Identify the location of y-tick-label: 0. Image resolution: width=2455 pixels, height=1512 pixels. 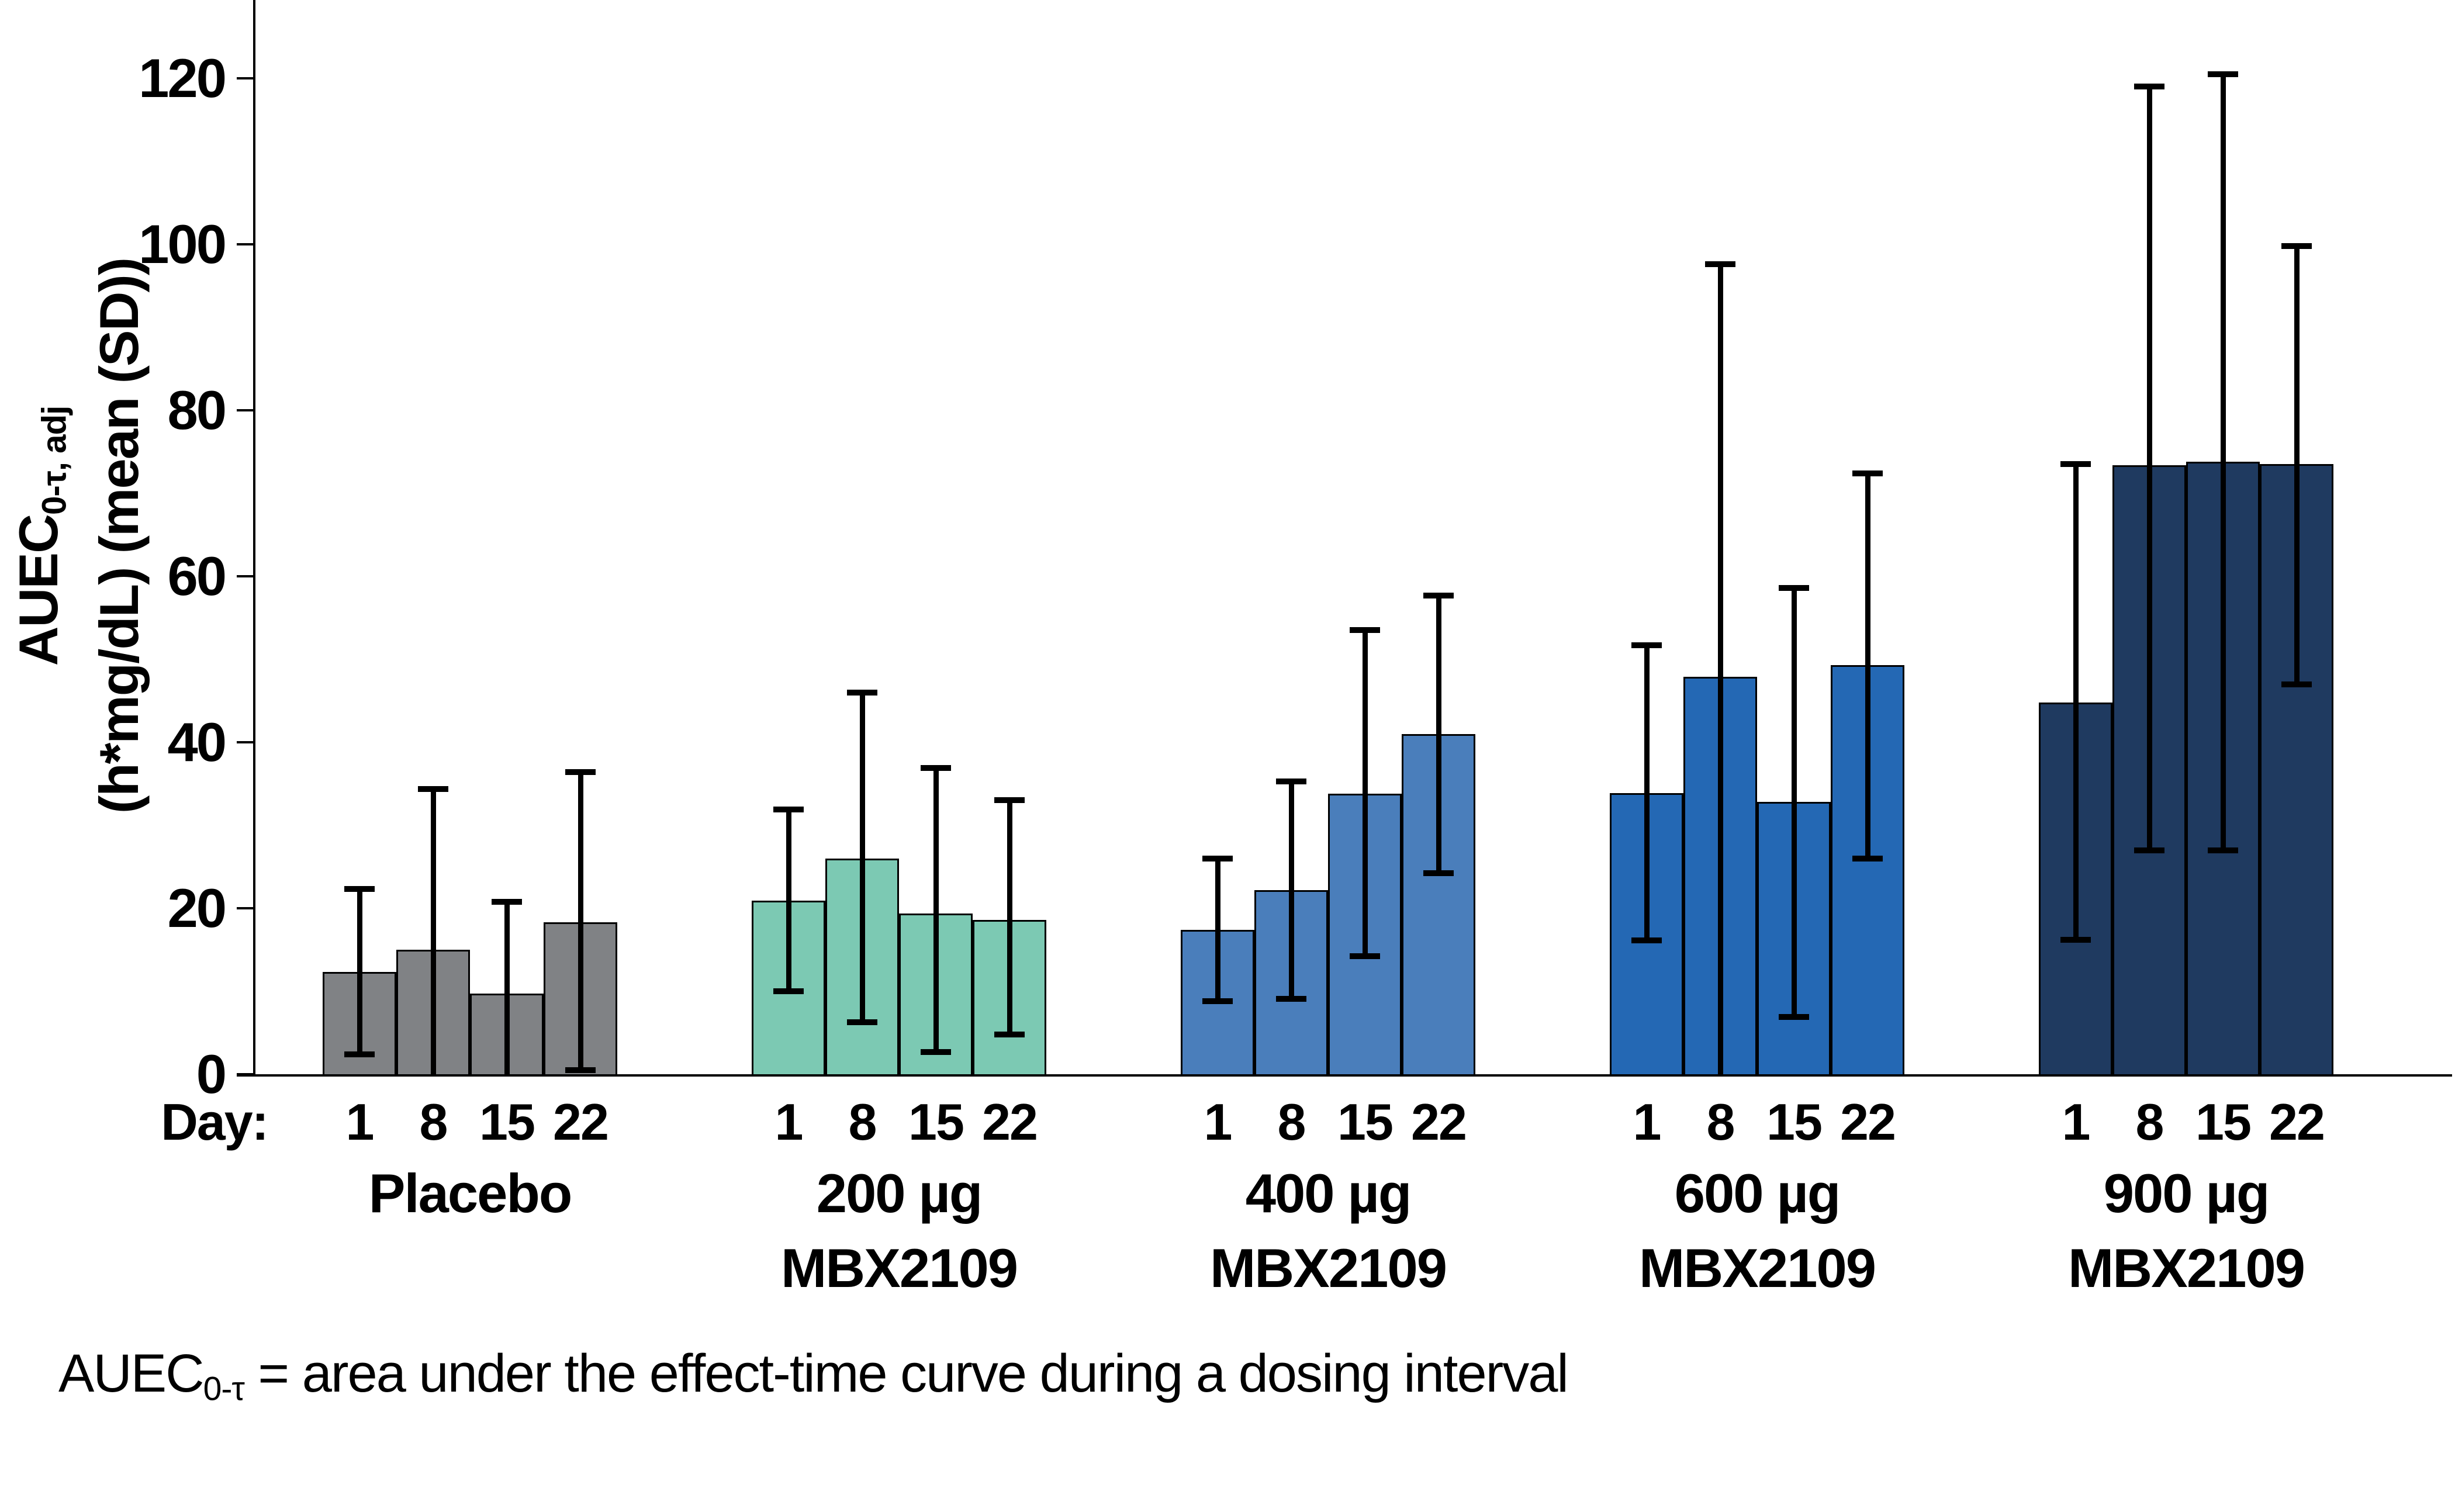
(211, 1074).